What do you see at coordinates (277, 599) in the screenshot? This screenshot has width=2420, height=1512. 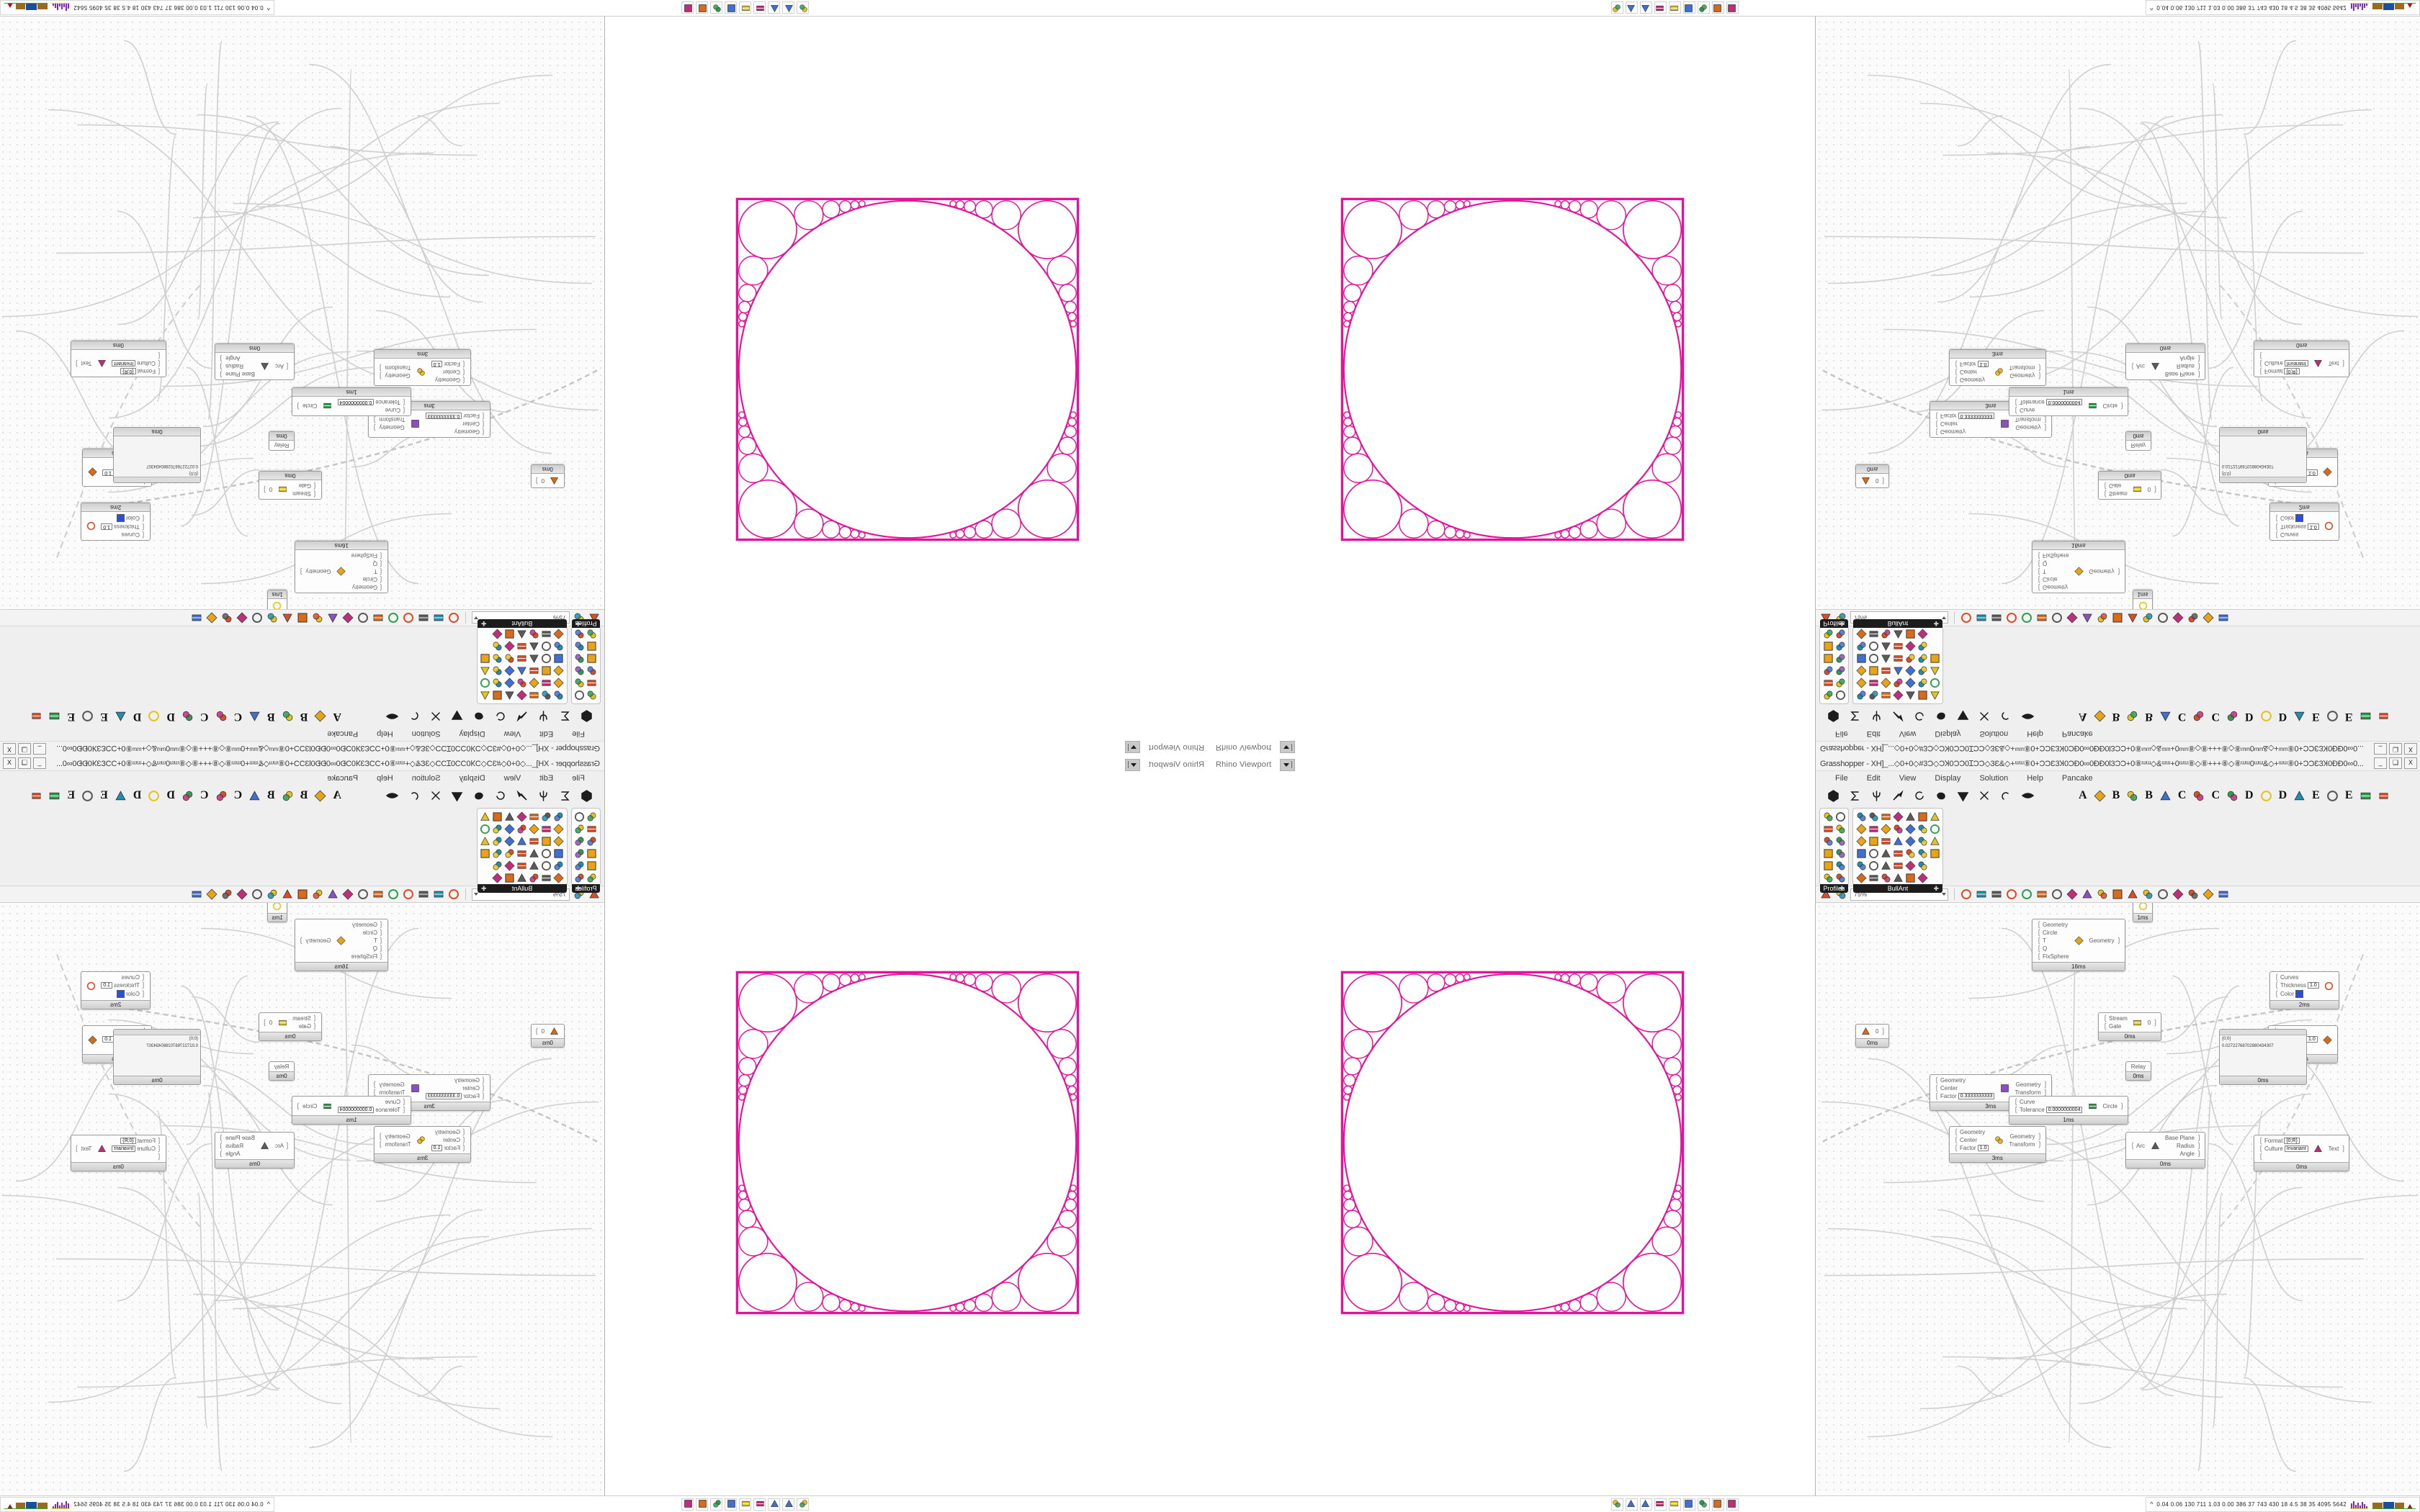 I see `gh-node-timer-top: 1ms` at bounding box center [277, 599].